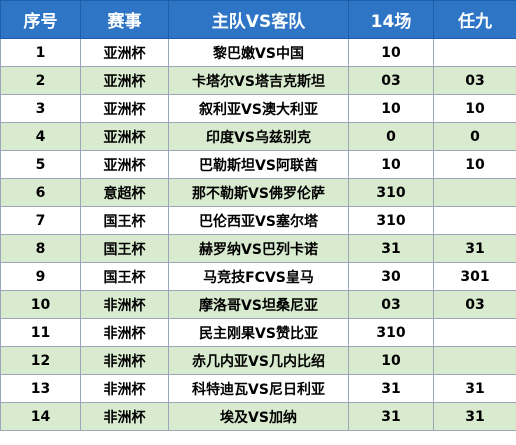 The width and height of the screenshot is (516, 445). Describe the element at coordinates (40, 248) in the screenshot. I see `cell-no: 8` at that location.